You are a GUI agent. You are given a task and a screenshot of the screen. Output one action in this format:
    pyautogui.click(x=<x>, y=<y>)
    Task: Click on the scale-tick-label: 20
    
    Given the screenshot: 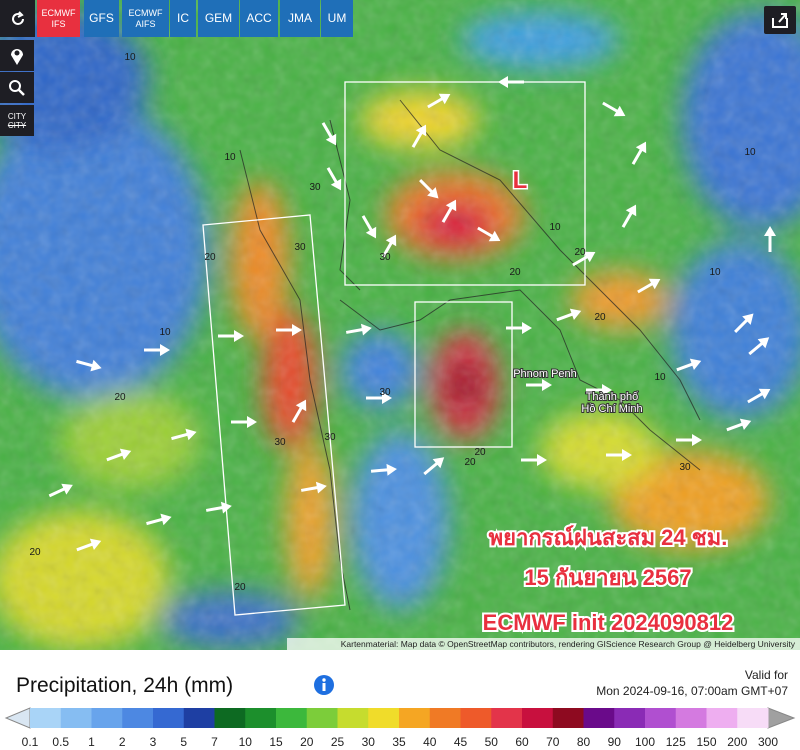 What is the action you would take?
    pyautogui.click(x=307, y=742)
    